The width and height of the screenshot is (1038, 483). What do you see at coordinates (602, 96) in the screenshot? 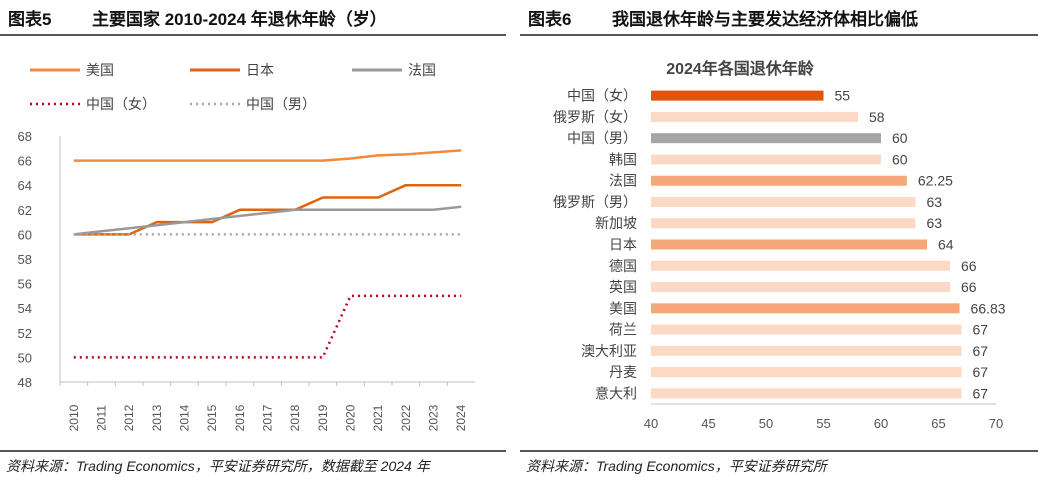
I see `category-label: 中国（女）` at bounding box center [602, 96].